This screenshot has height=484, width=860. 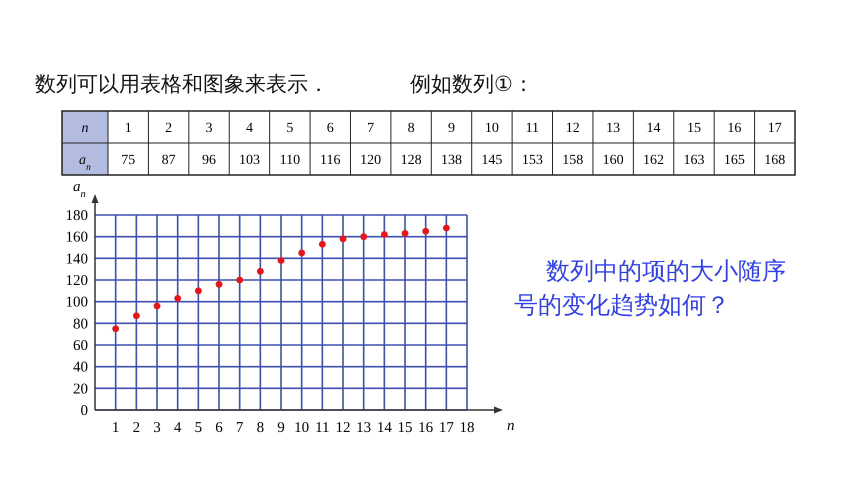 I want to click on y-tick-label: 120, so click(x=77, y=281).